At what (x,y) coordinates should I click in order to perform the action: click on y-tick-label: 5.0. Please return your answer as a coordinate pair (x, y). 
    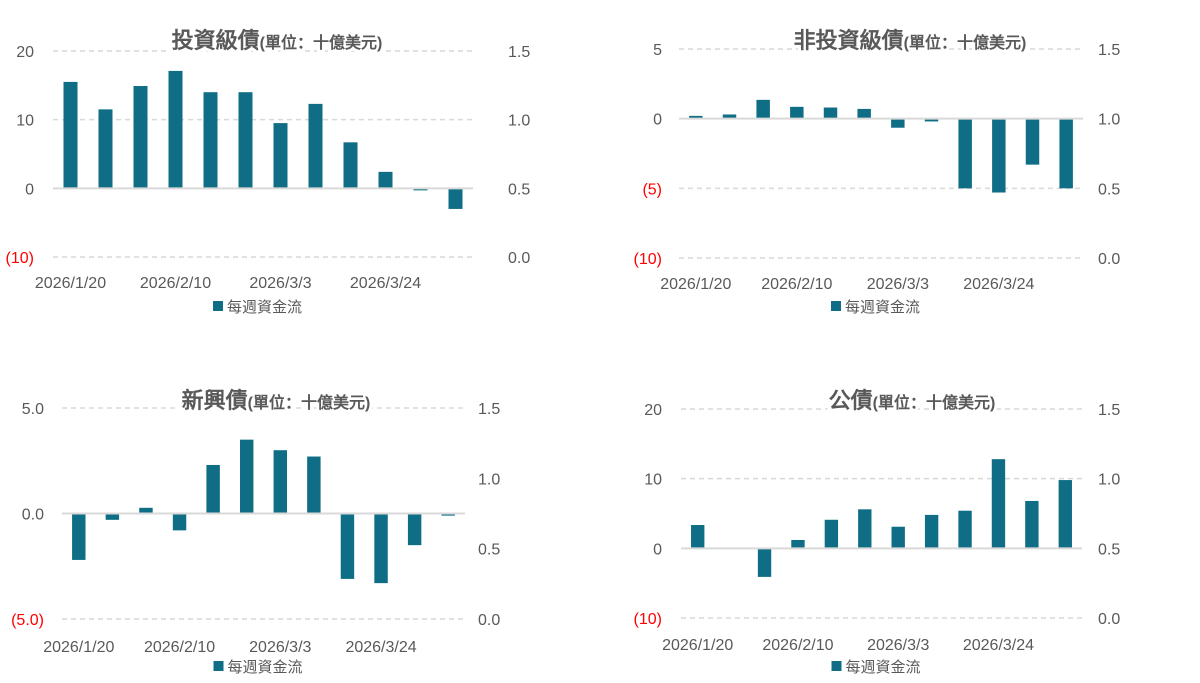
    Looking at the image, I should click on (33, 409).